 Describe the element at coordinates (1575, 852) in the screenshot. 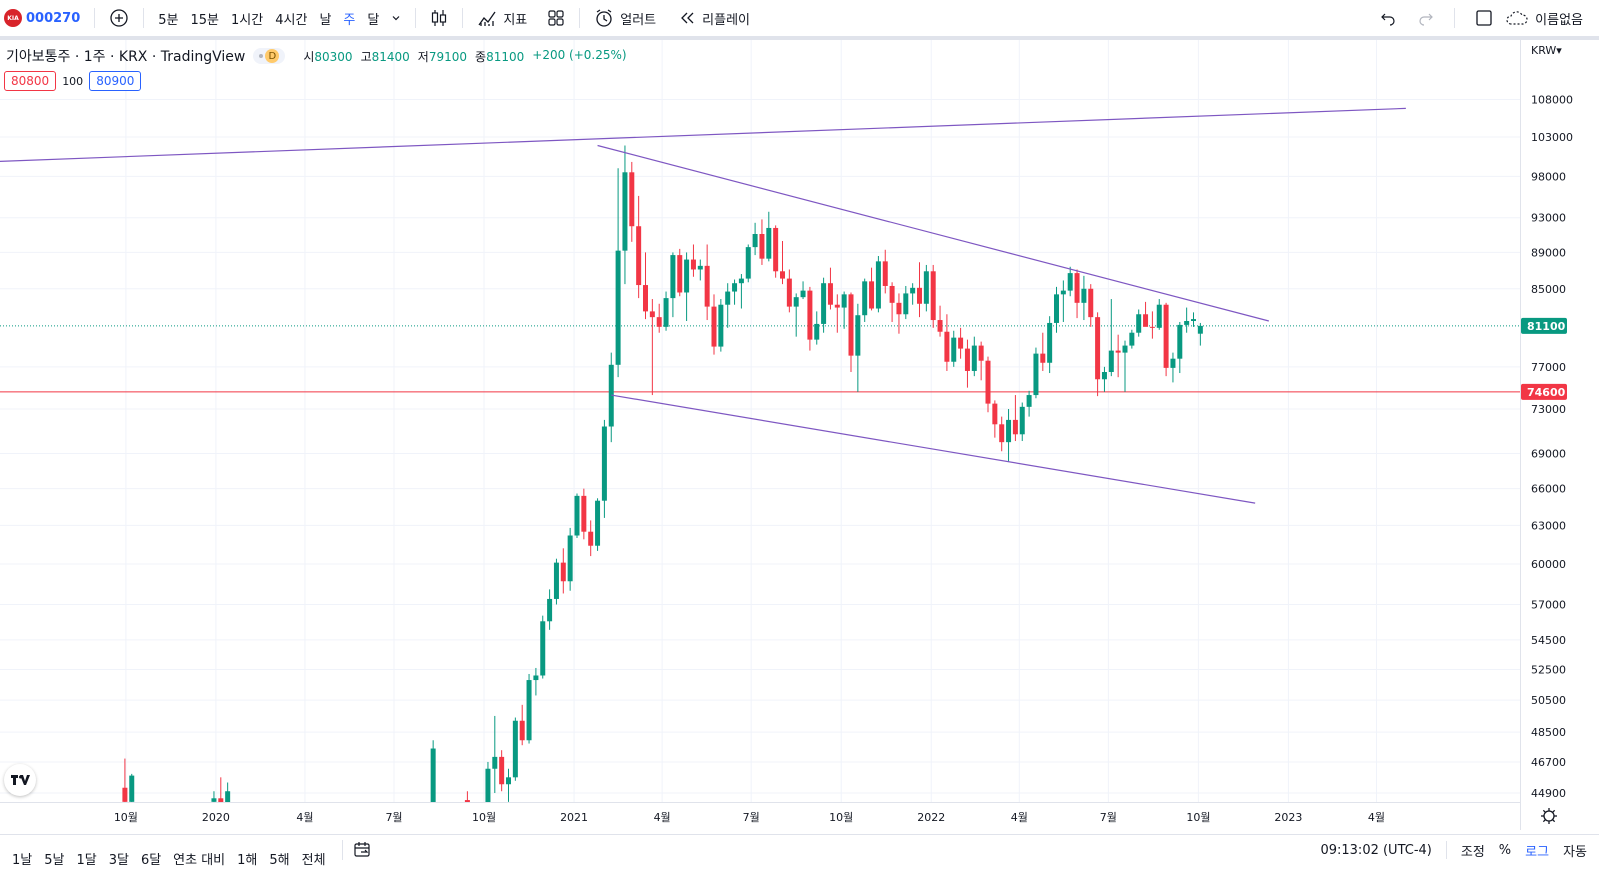

I see `auto-scale-button: 자동` at that location.